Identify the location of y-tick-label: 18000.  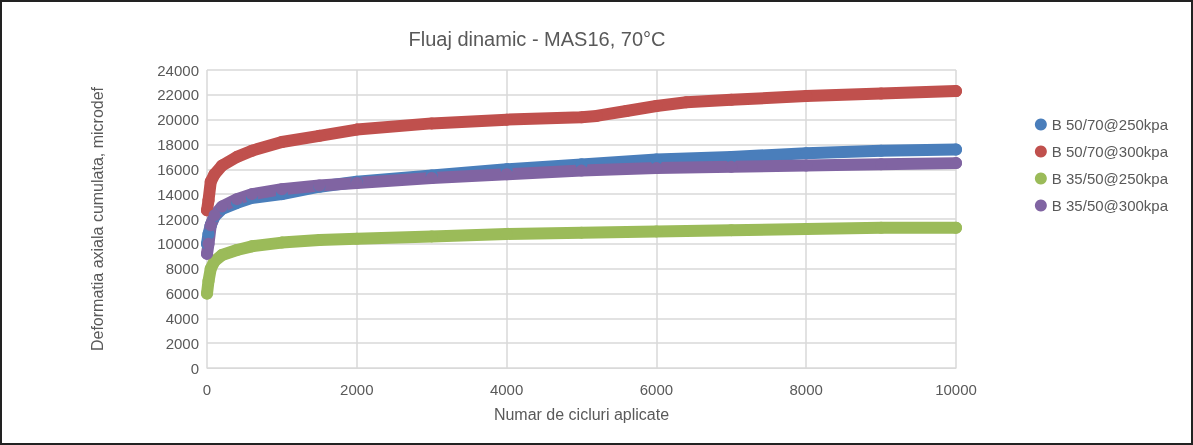
(178, 144).